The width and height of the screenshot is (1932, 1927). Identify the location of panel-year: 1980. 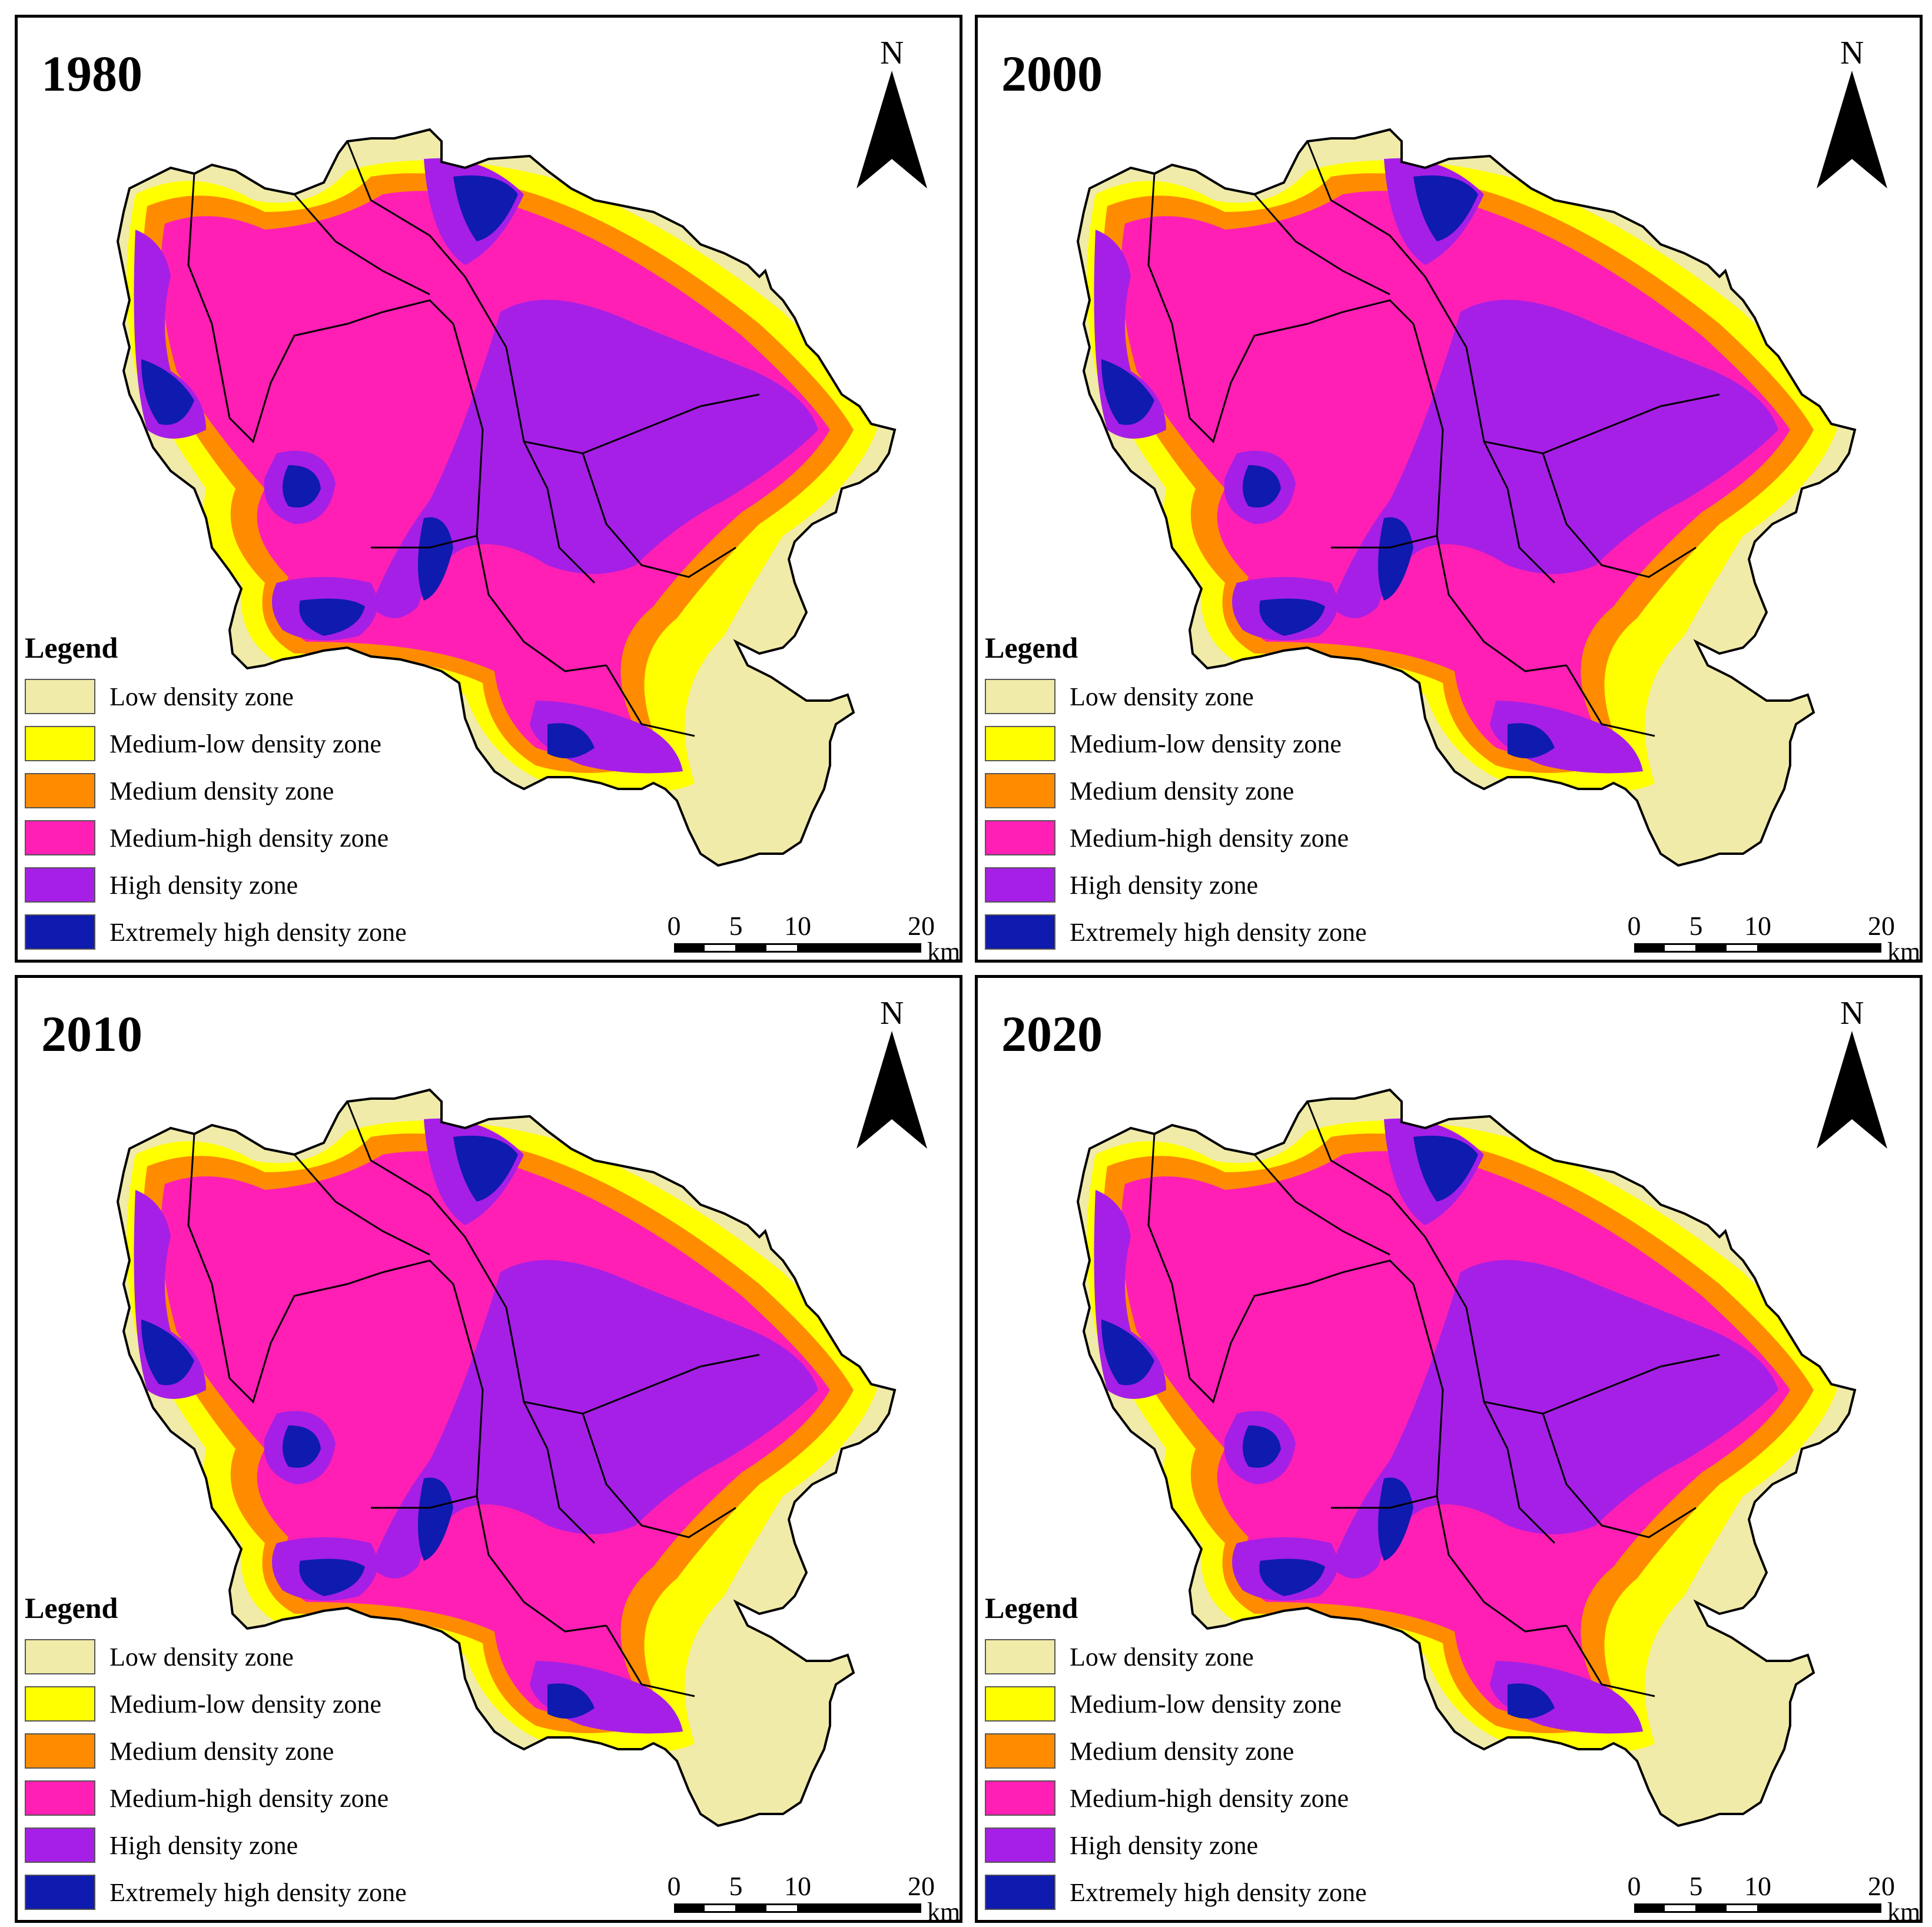
(91, 73).